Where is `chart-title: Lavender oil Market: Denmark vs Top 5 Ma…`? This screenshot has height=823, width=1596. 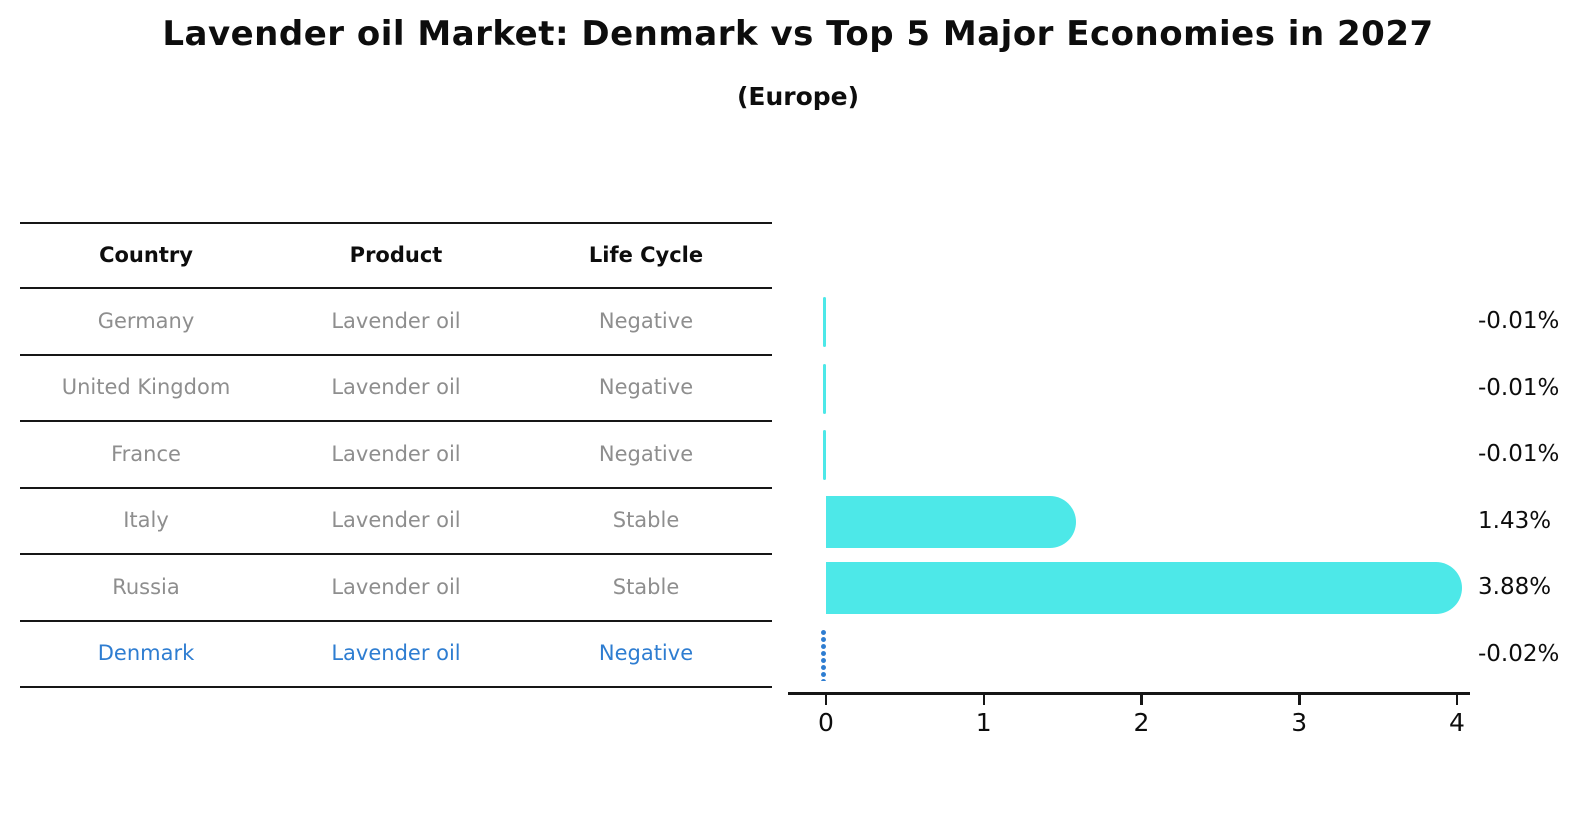
chart-title: Lavender oil Market: Denmark vs Top 5 Ma… is located at coordinates (798, 34).